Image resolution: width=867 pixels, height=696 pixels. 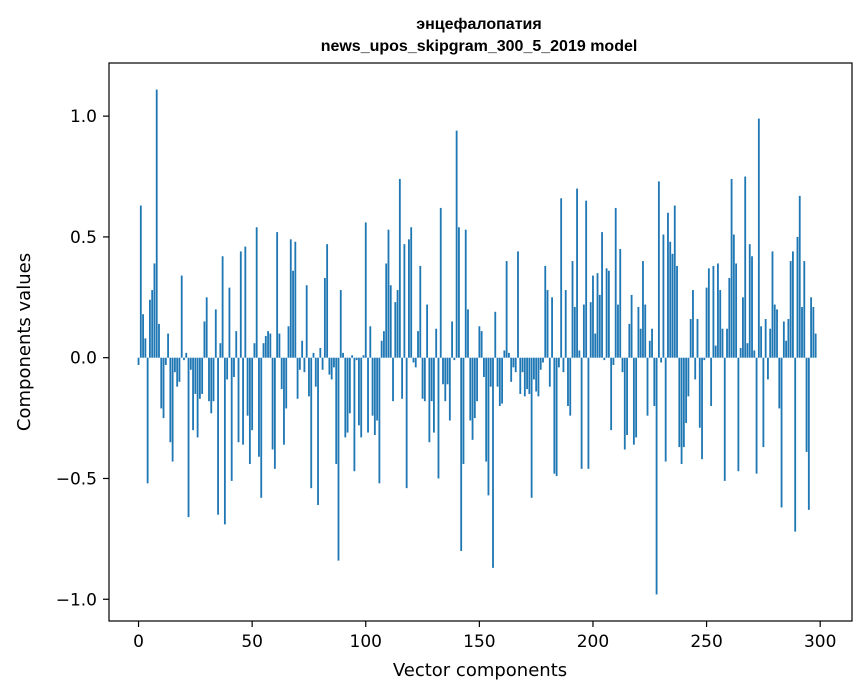 What do you see at coordinates (138, 642) in the screenshot?
I see `x-tick-label: 0` at bounding box center [138, 642].